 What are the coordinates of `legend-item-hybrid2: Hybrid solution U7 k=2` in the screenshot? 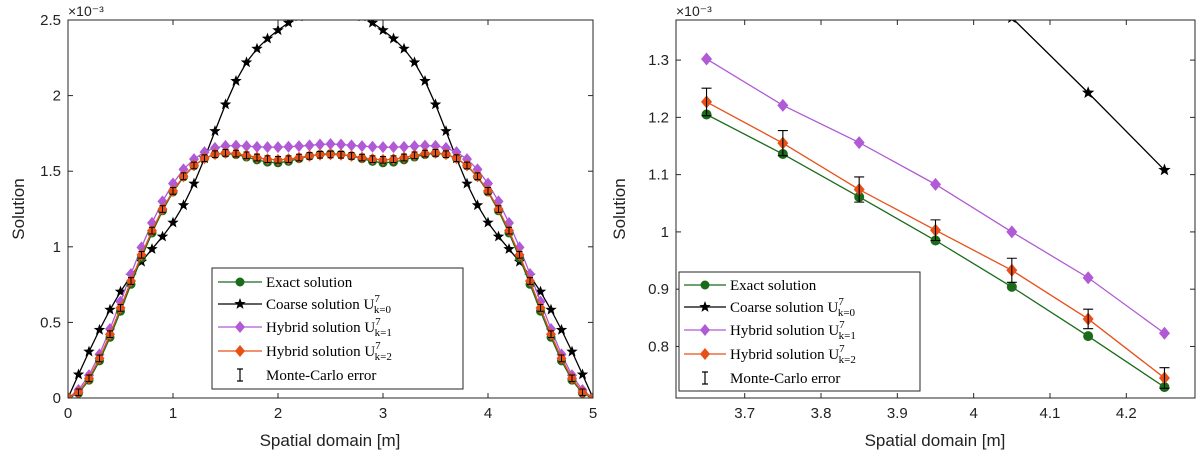 It's located at (770, 354).